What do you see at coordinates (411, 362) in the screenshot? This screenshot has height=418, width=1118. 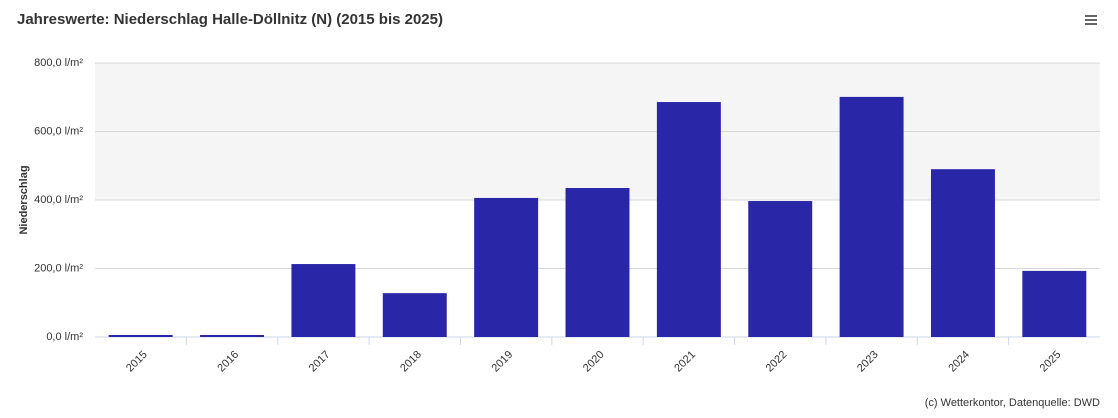 I see `x-tick-label: 2018` at bounding box center [411, 362].